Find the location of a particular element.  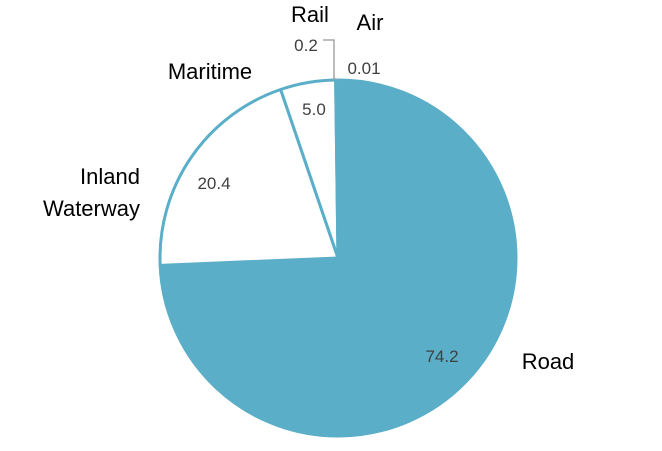

category-label-air: Air is located at coordinates (370, 22).